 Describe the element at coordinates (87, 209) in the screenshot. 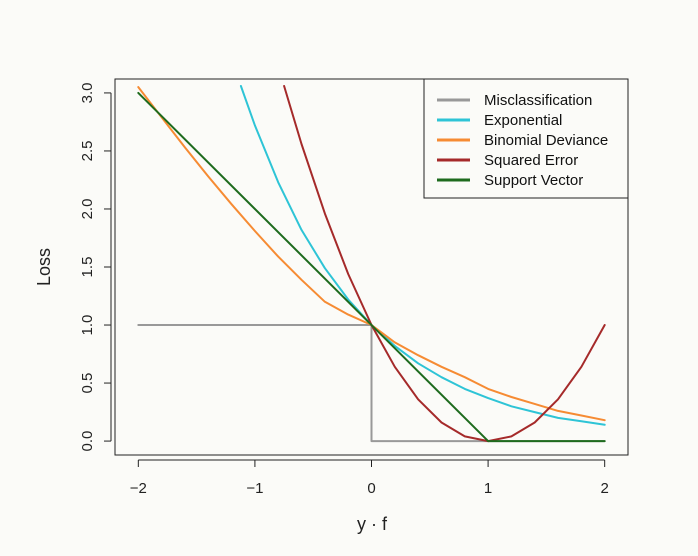

I see `y-tick-label: 2.0` at that location.